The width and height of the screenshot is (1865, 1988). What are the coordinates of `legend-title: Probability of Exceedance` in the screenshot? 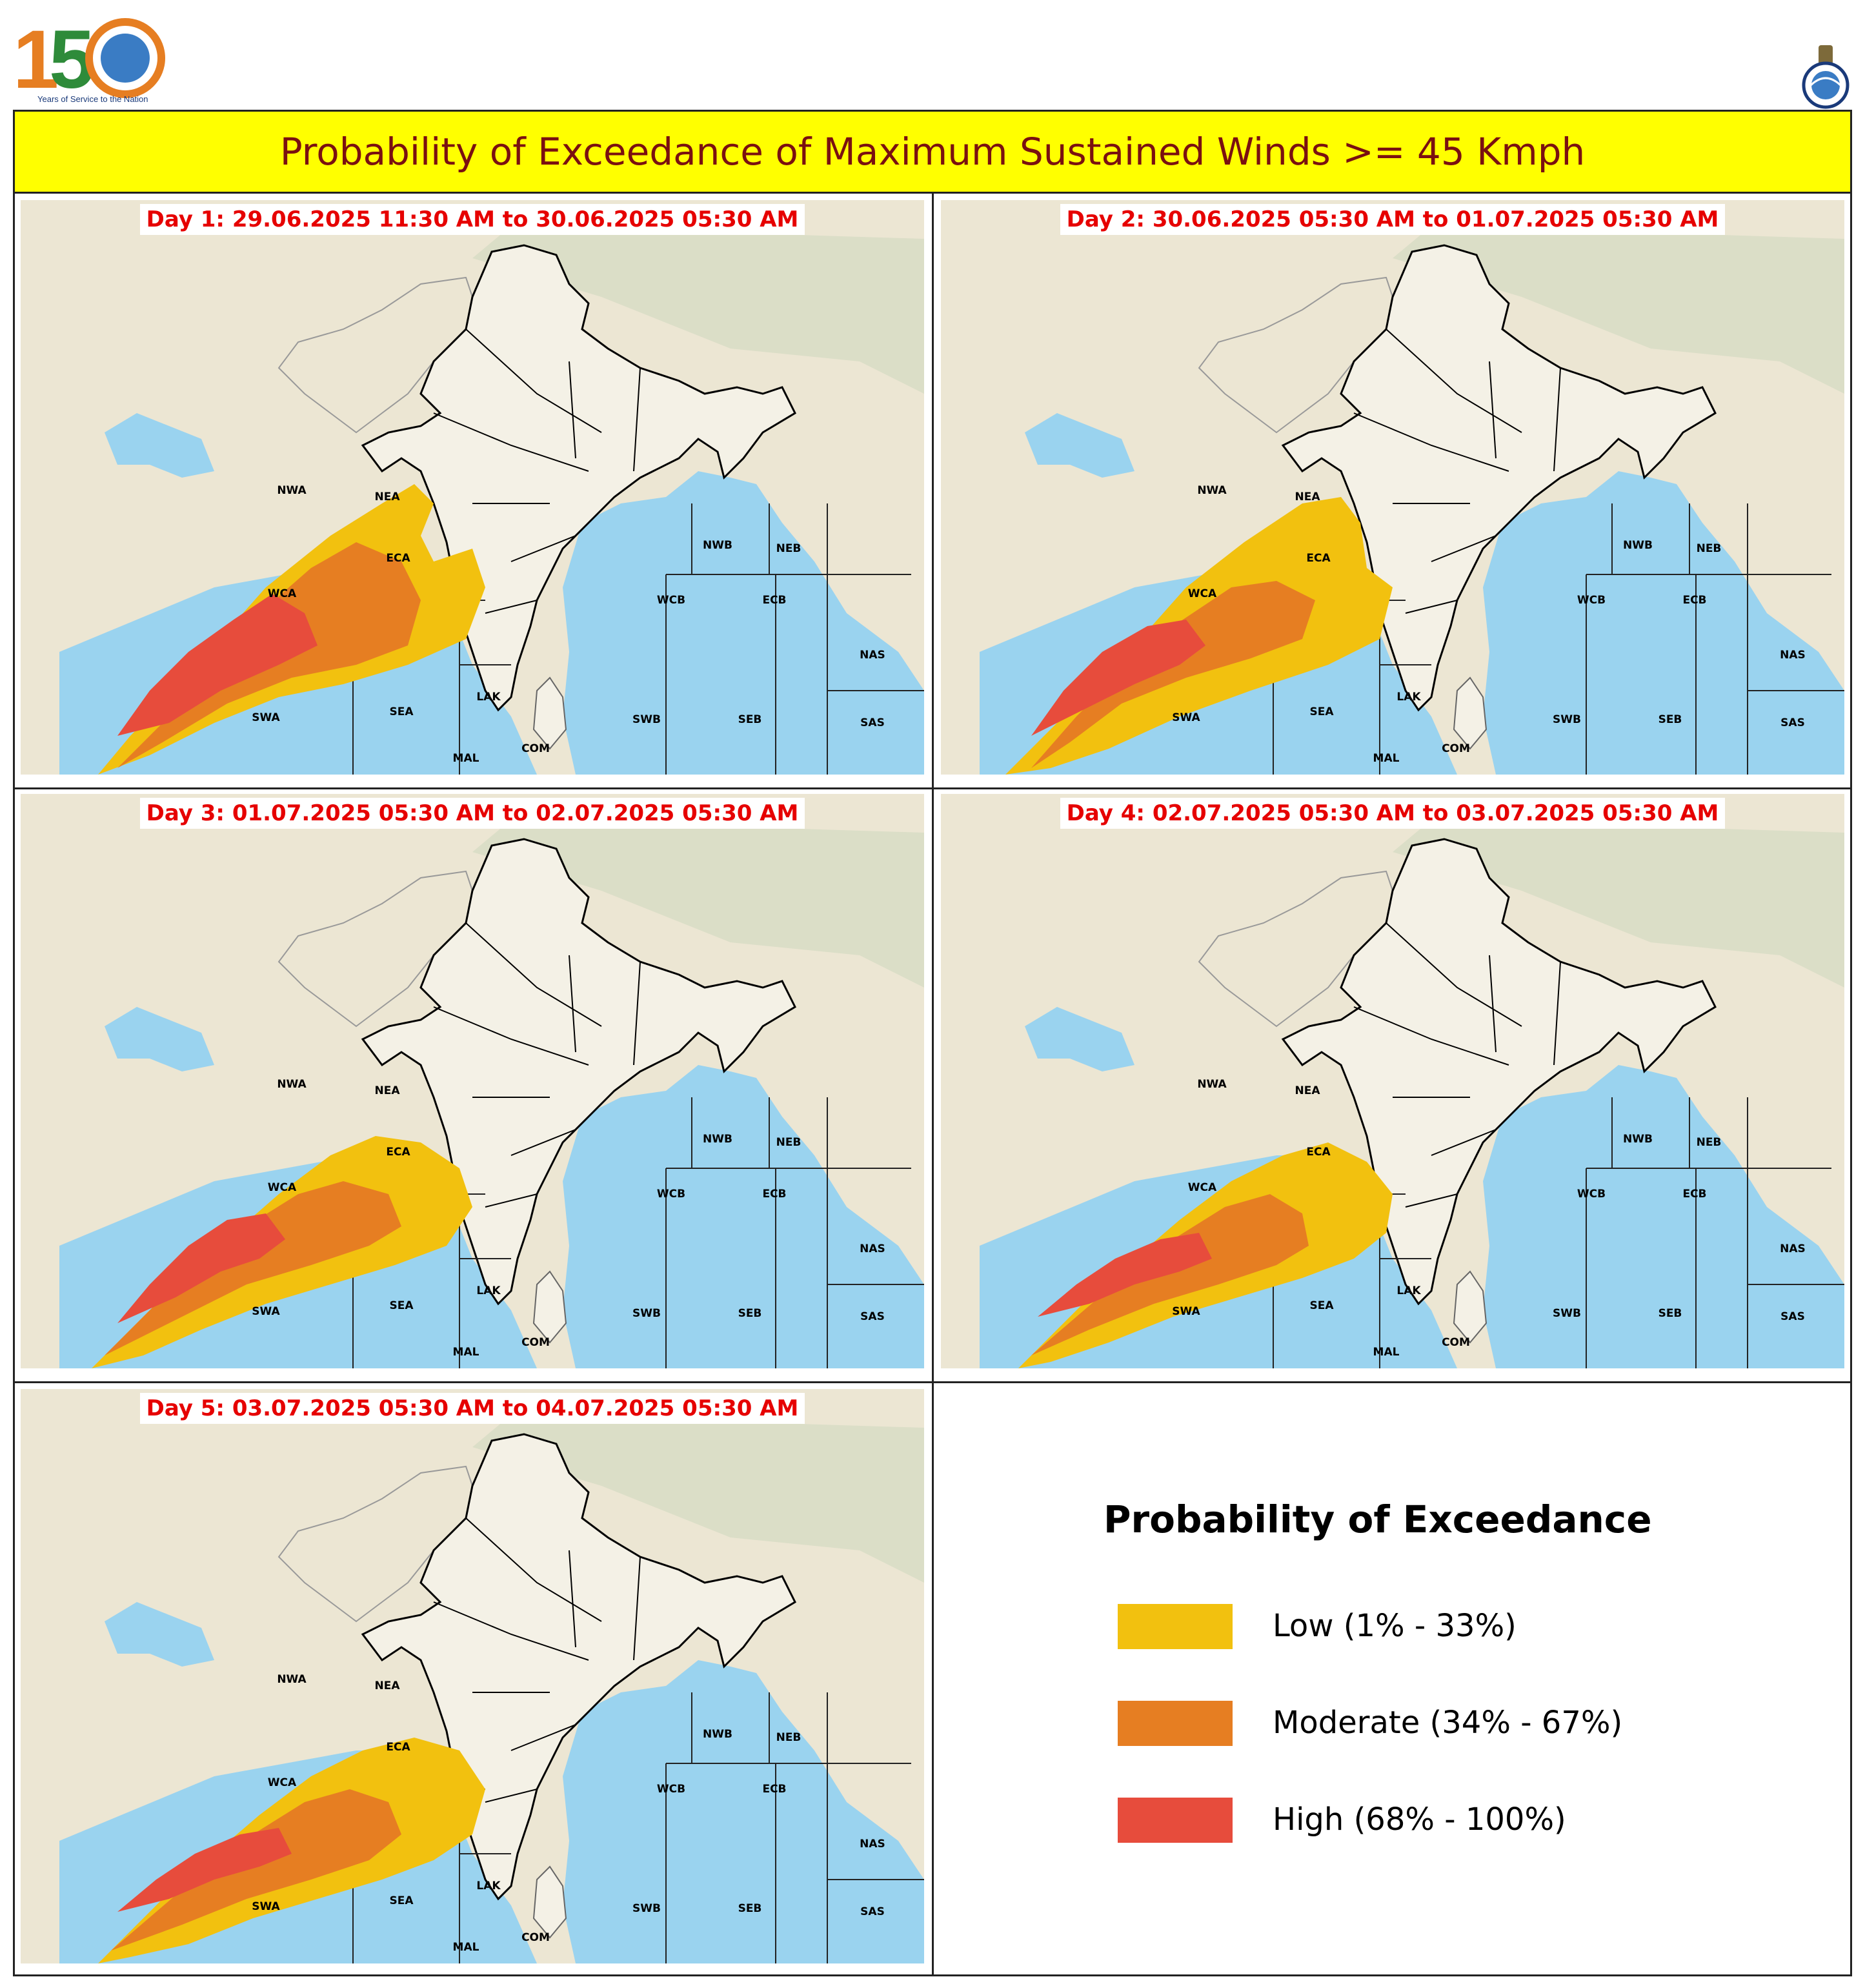 It's located at (1378, 1519).